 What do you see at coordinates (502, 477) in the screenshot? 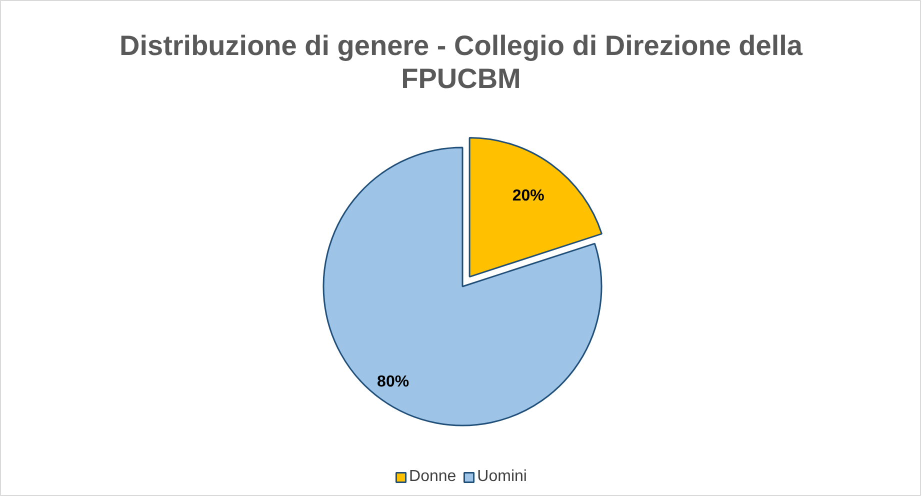
I see `legend-label: Uomini` at bounding box center [502, 477].